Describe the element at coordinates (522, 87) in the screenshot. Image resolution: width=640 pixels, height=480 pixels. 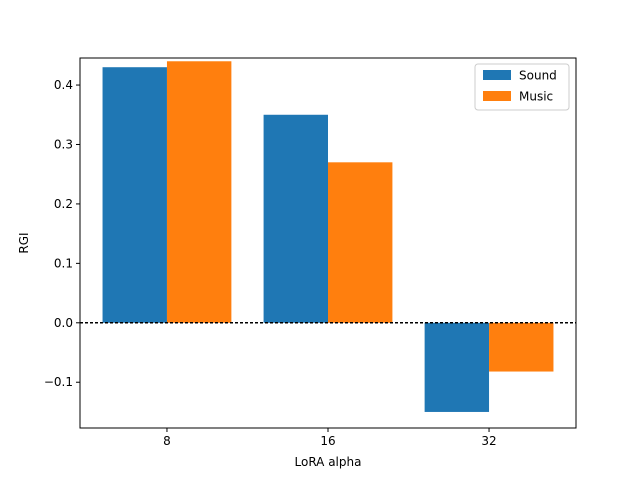
I see `legend: Sound Music` at that location.